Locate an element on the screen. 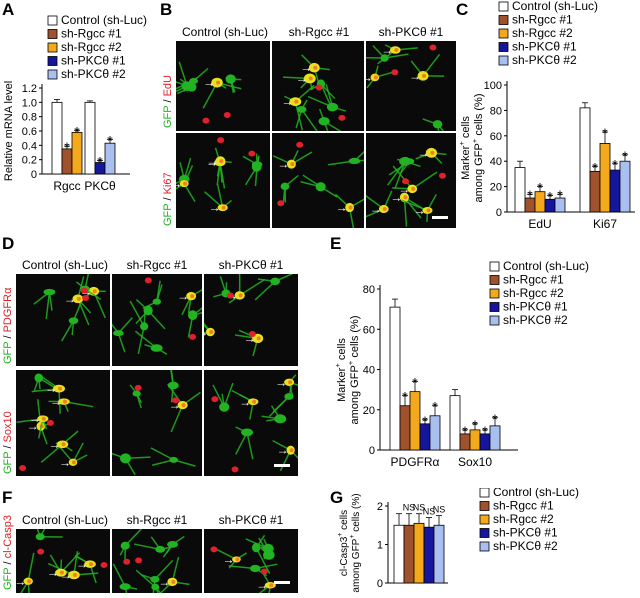 Image resolution: width=640 pixels, height=598 pixels. x-category-e-1: Sox10 is located at coordinates (475, 462).